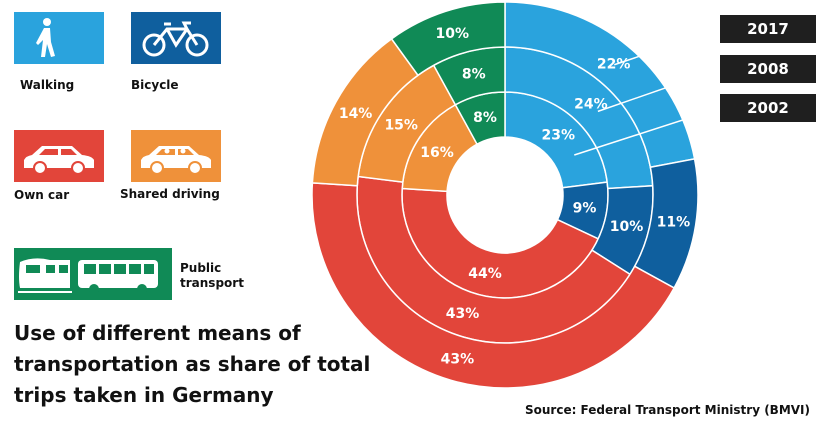  I want to click on car-icon, so click(59, 156).